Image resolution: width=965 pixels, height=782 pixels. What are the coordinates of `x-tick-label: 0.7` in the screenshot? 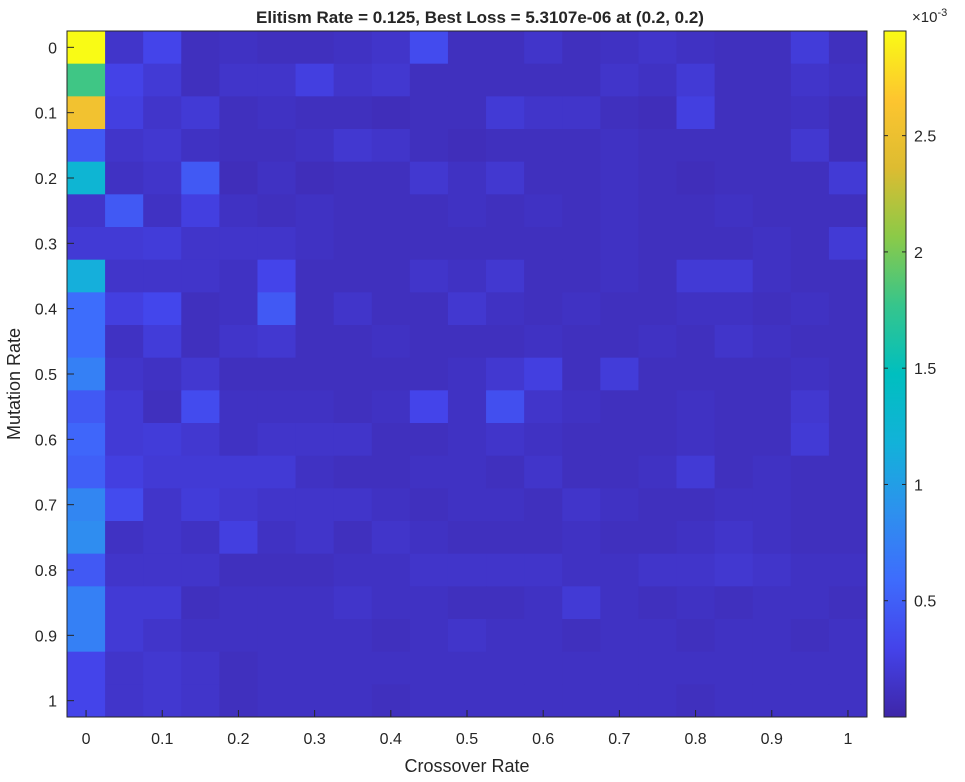 It's located at (619, 739).